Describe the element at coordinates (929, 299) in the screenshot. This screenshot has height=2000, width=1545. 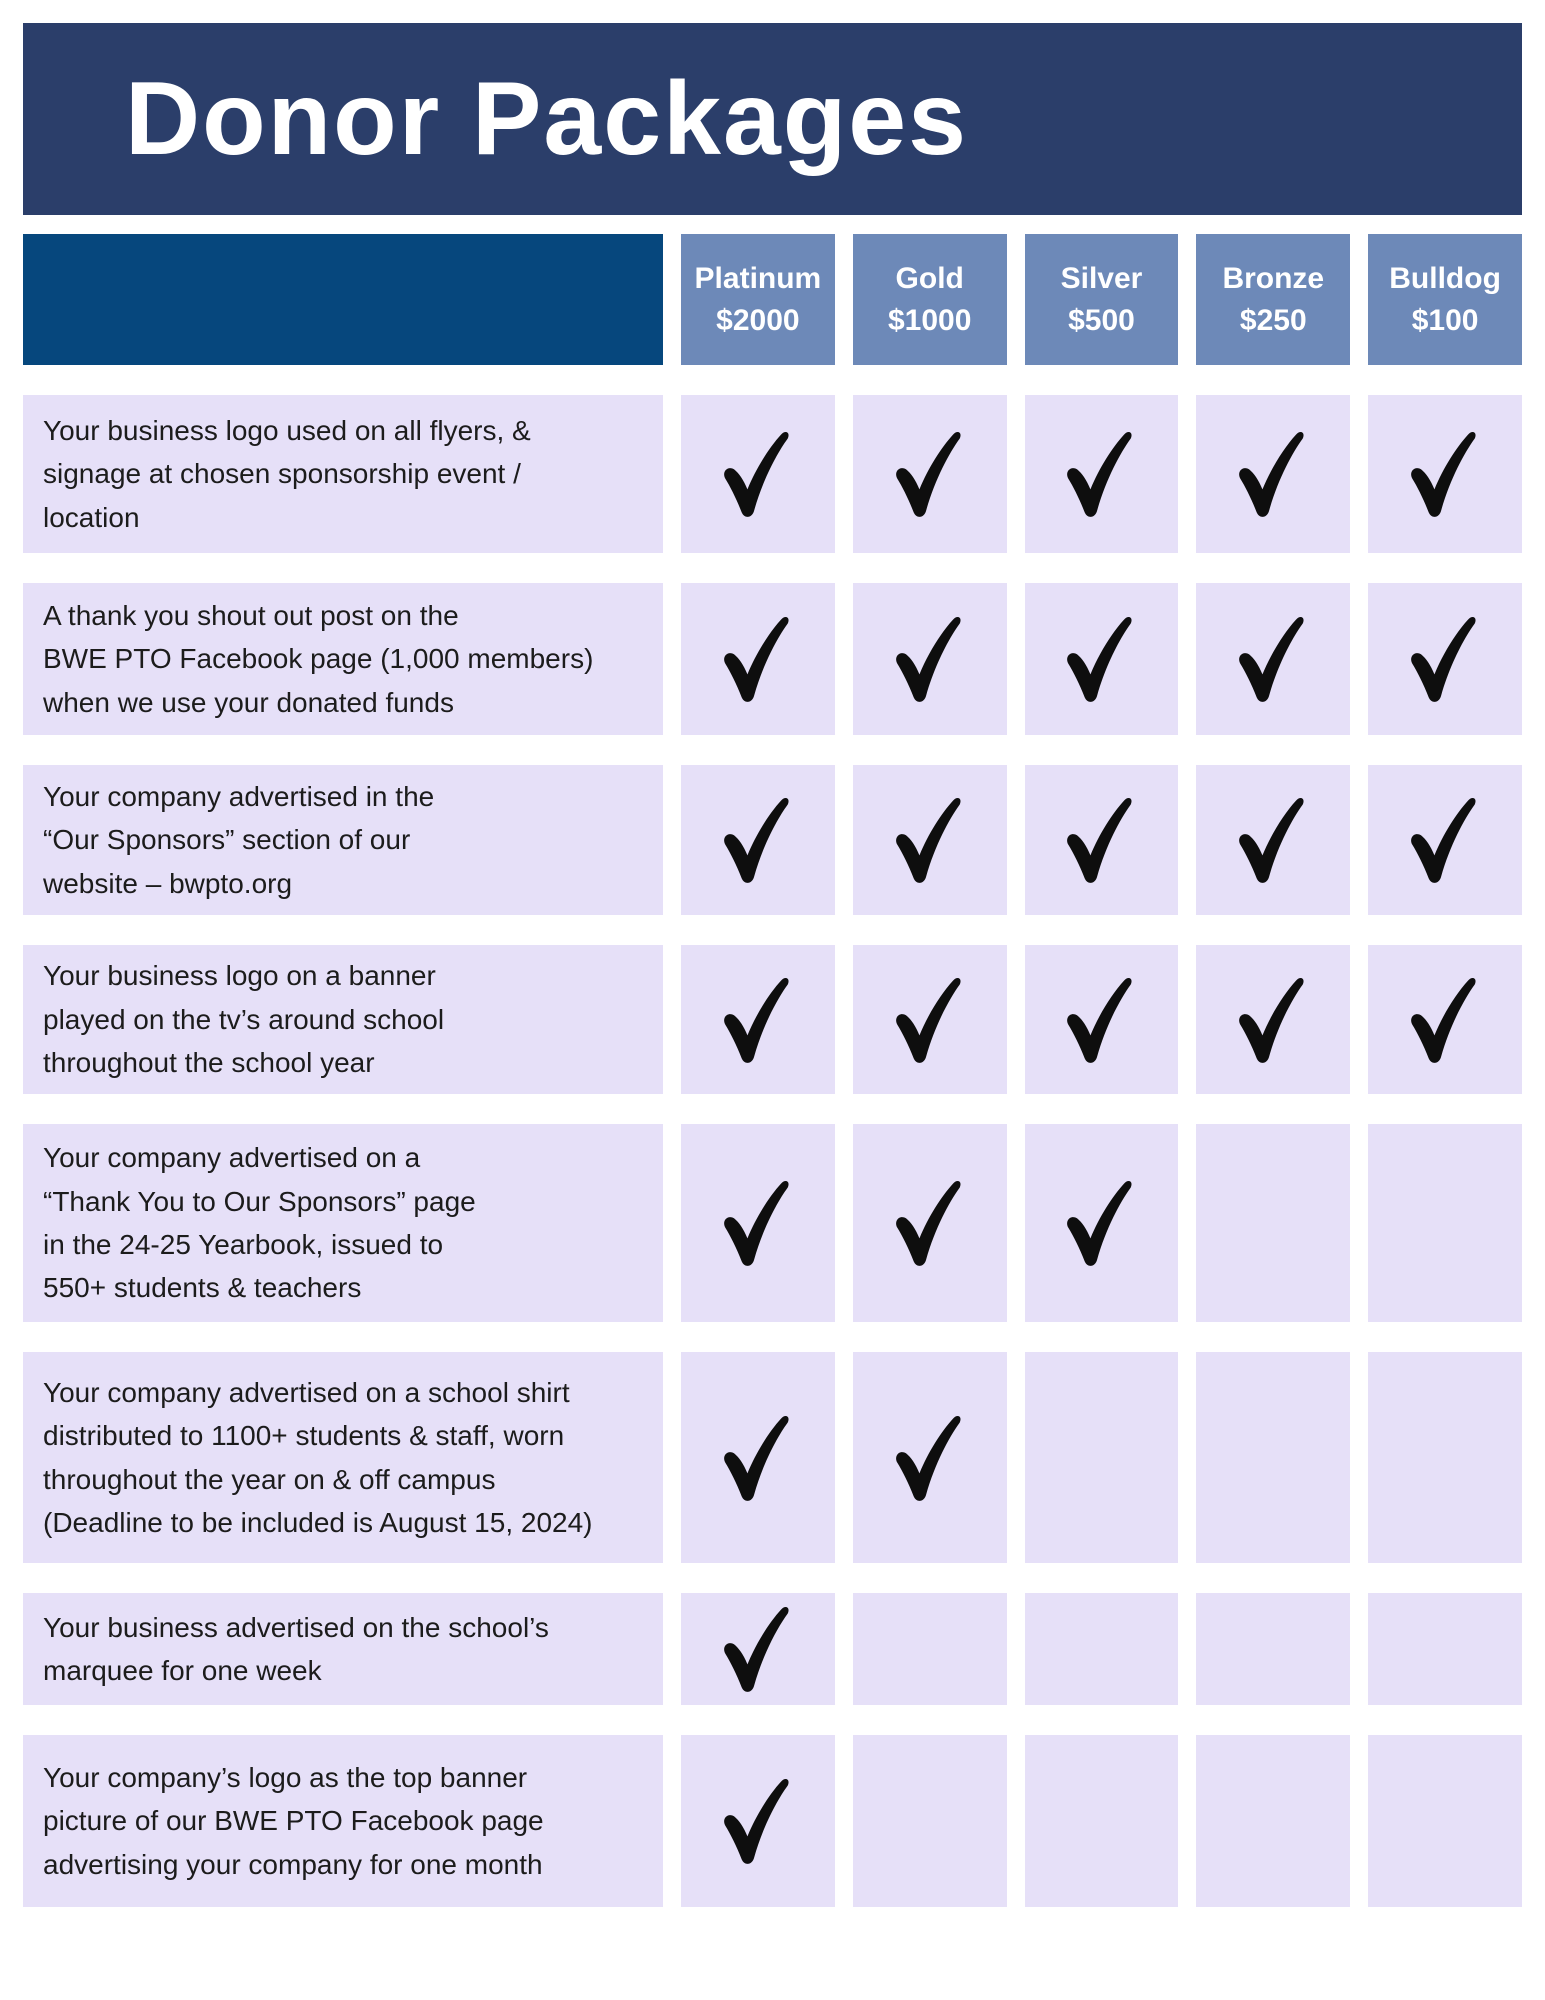
I see `tier-header-gold: Gold $1000` at that location.